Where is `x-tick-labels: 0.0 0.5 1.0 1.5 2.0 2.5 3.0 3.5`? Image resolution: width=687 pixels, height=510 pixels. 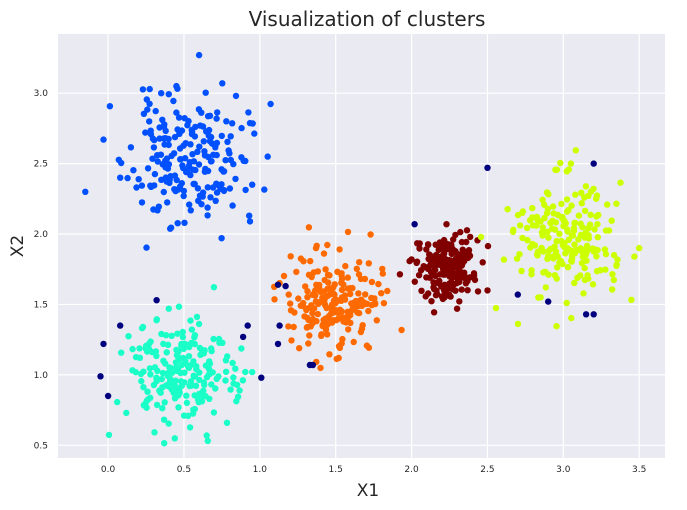
x-tick-labels: 0.0 0.5 1.0 1.5 2.0 2.5 3.0 3.5 is located at coordinates (373, 470).